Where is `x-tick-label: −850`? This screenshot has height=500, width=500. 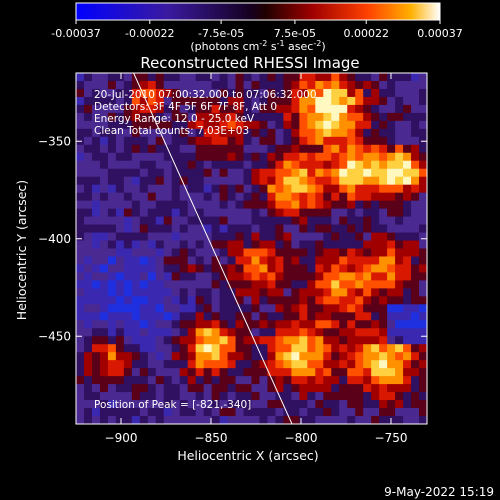
x-tick-label: −850 is located at coordinates (211, 438).